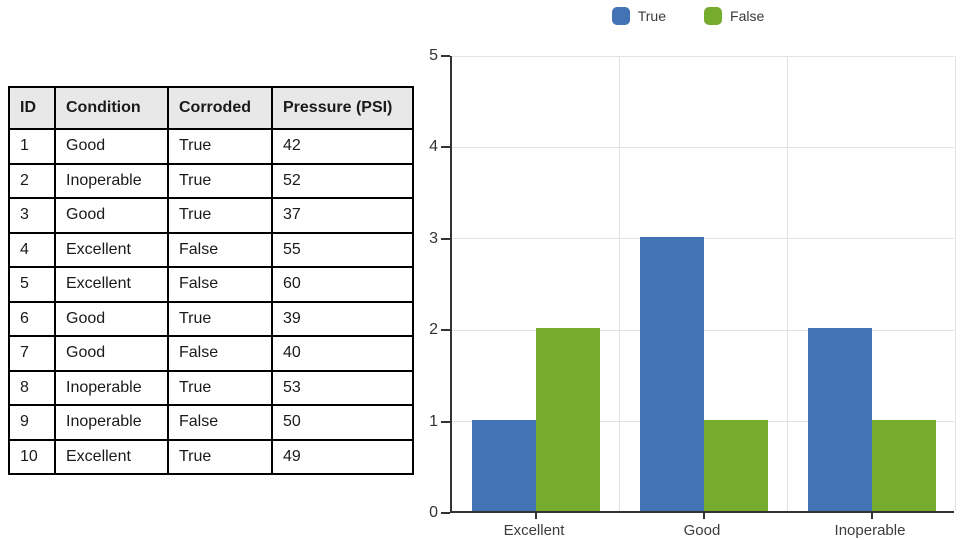 The height and width of the screenshot is (540, 967). What do you see at coordinates (342, 318) in the screenshot?
I see `table-cell-pressure-psi-: 39` at bounding box center [342, 318].